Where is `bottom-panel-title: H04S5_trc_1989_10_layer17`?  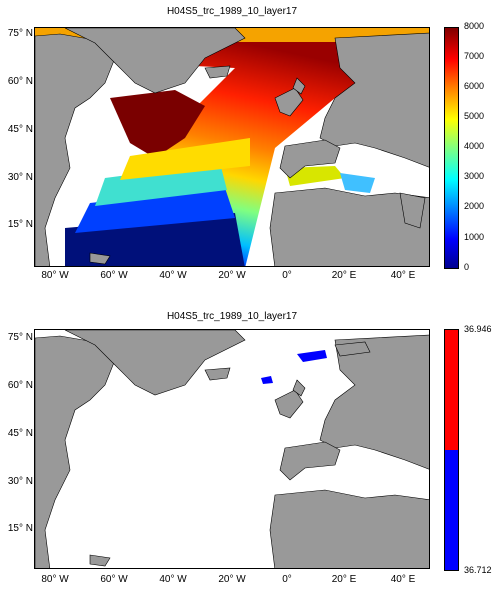
bottom-panel-title: H04S5_trc_1989_10_layer17 is located at coordinates (232, 316).